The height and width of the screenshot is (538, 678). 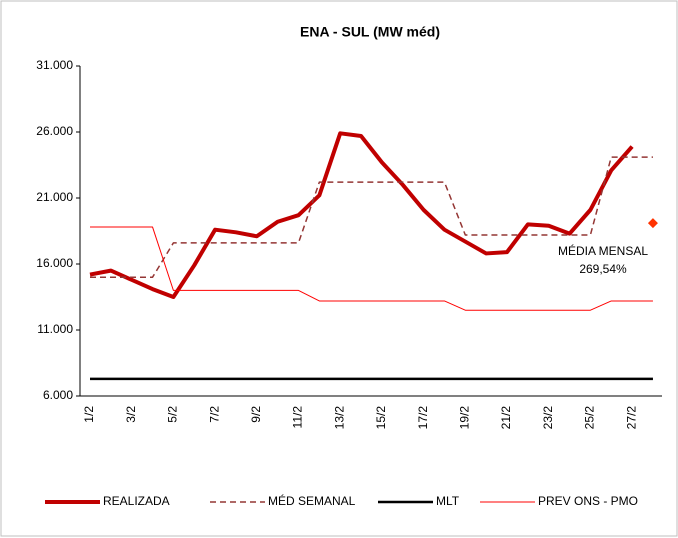 I want to click on x-tick-label: 7/2, so click(x=214, y=414).